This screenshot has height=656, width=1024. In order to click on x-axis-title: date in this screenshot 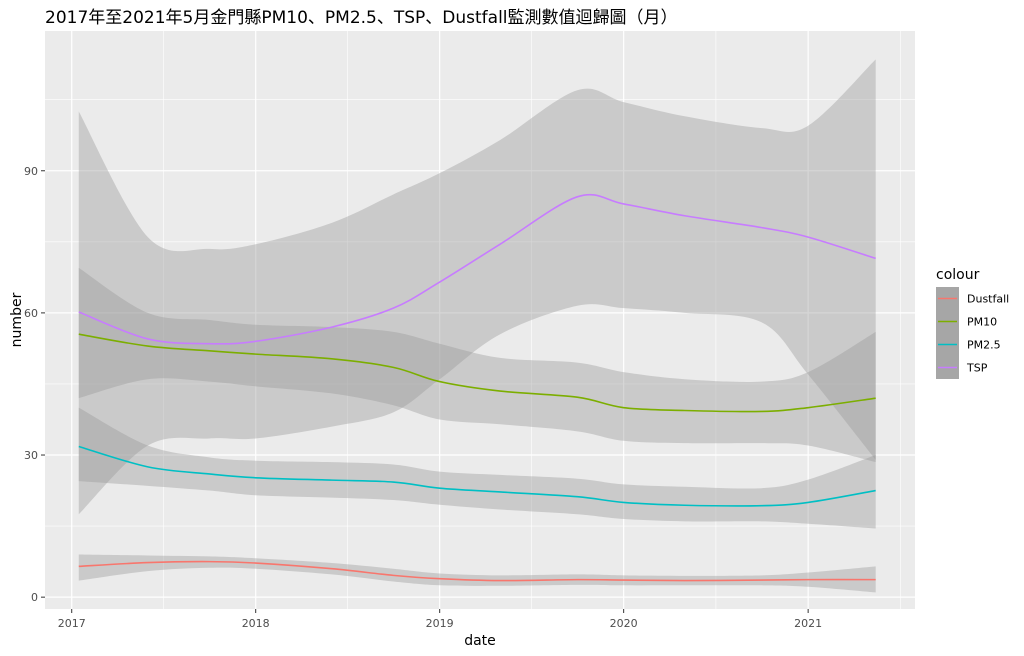, I will do `click(480, 641)`.